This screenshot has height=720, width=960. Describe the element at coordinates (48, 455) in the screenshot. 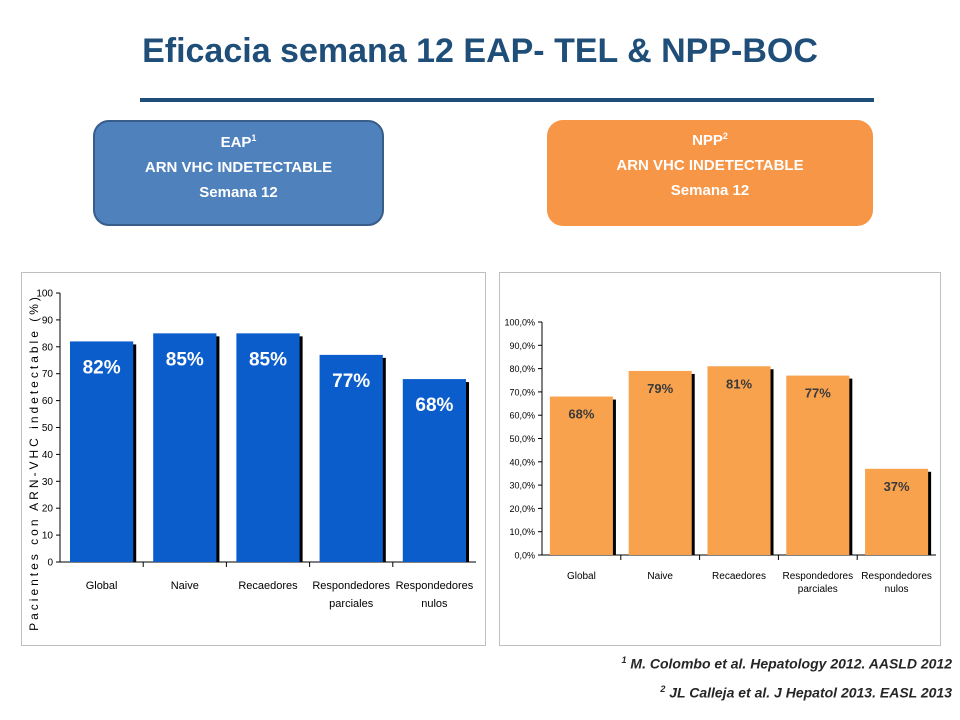

I see `eap-chart-y-tick-label: 40` at that location.